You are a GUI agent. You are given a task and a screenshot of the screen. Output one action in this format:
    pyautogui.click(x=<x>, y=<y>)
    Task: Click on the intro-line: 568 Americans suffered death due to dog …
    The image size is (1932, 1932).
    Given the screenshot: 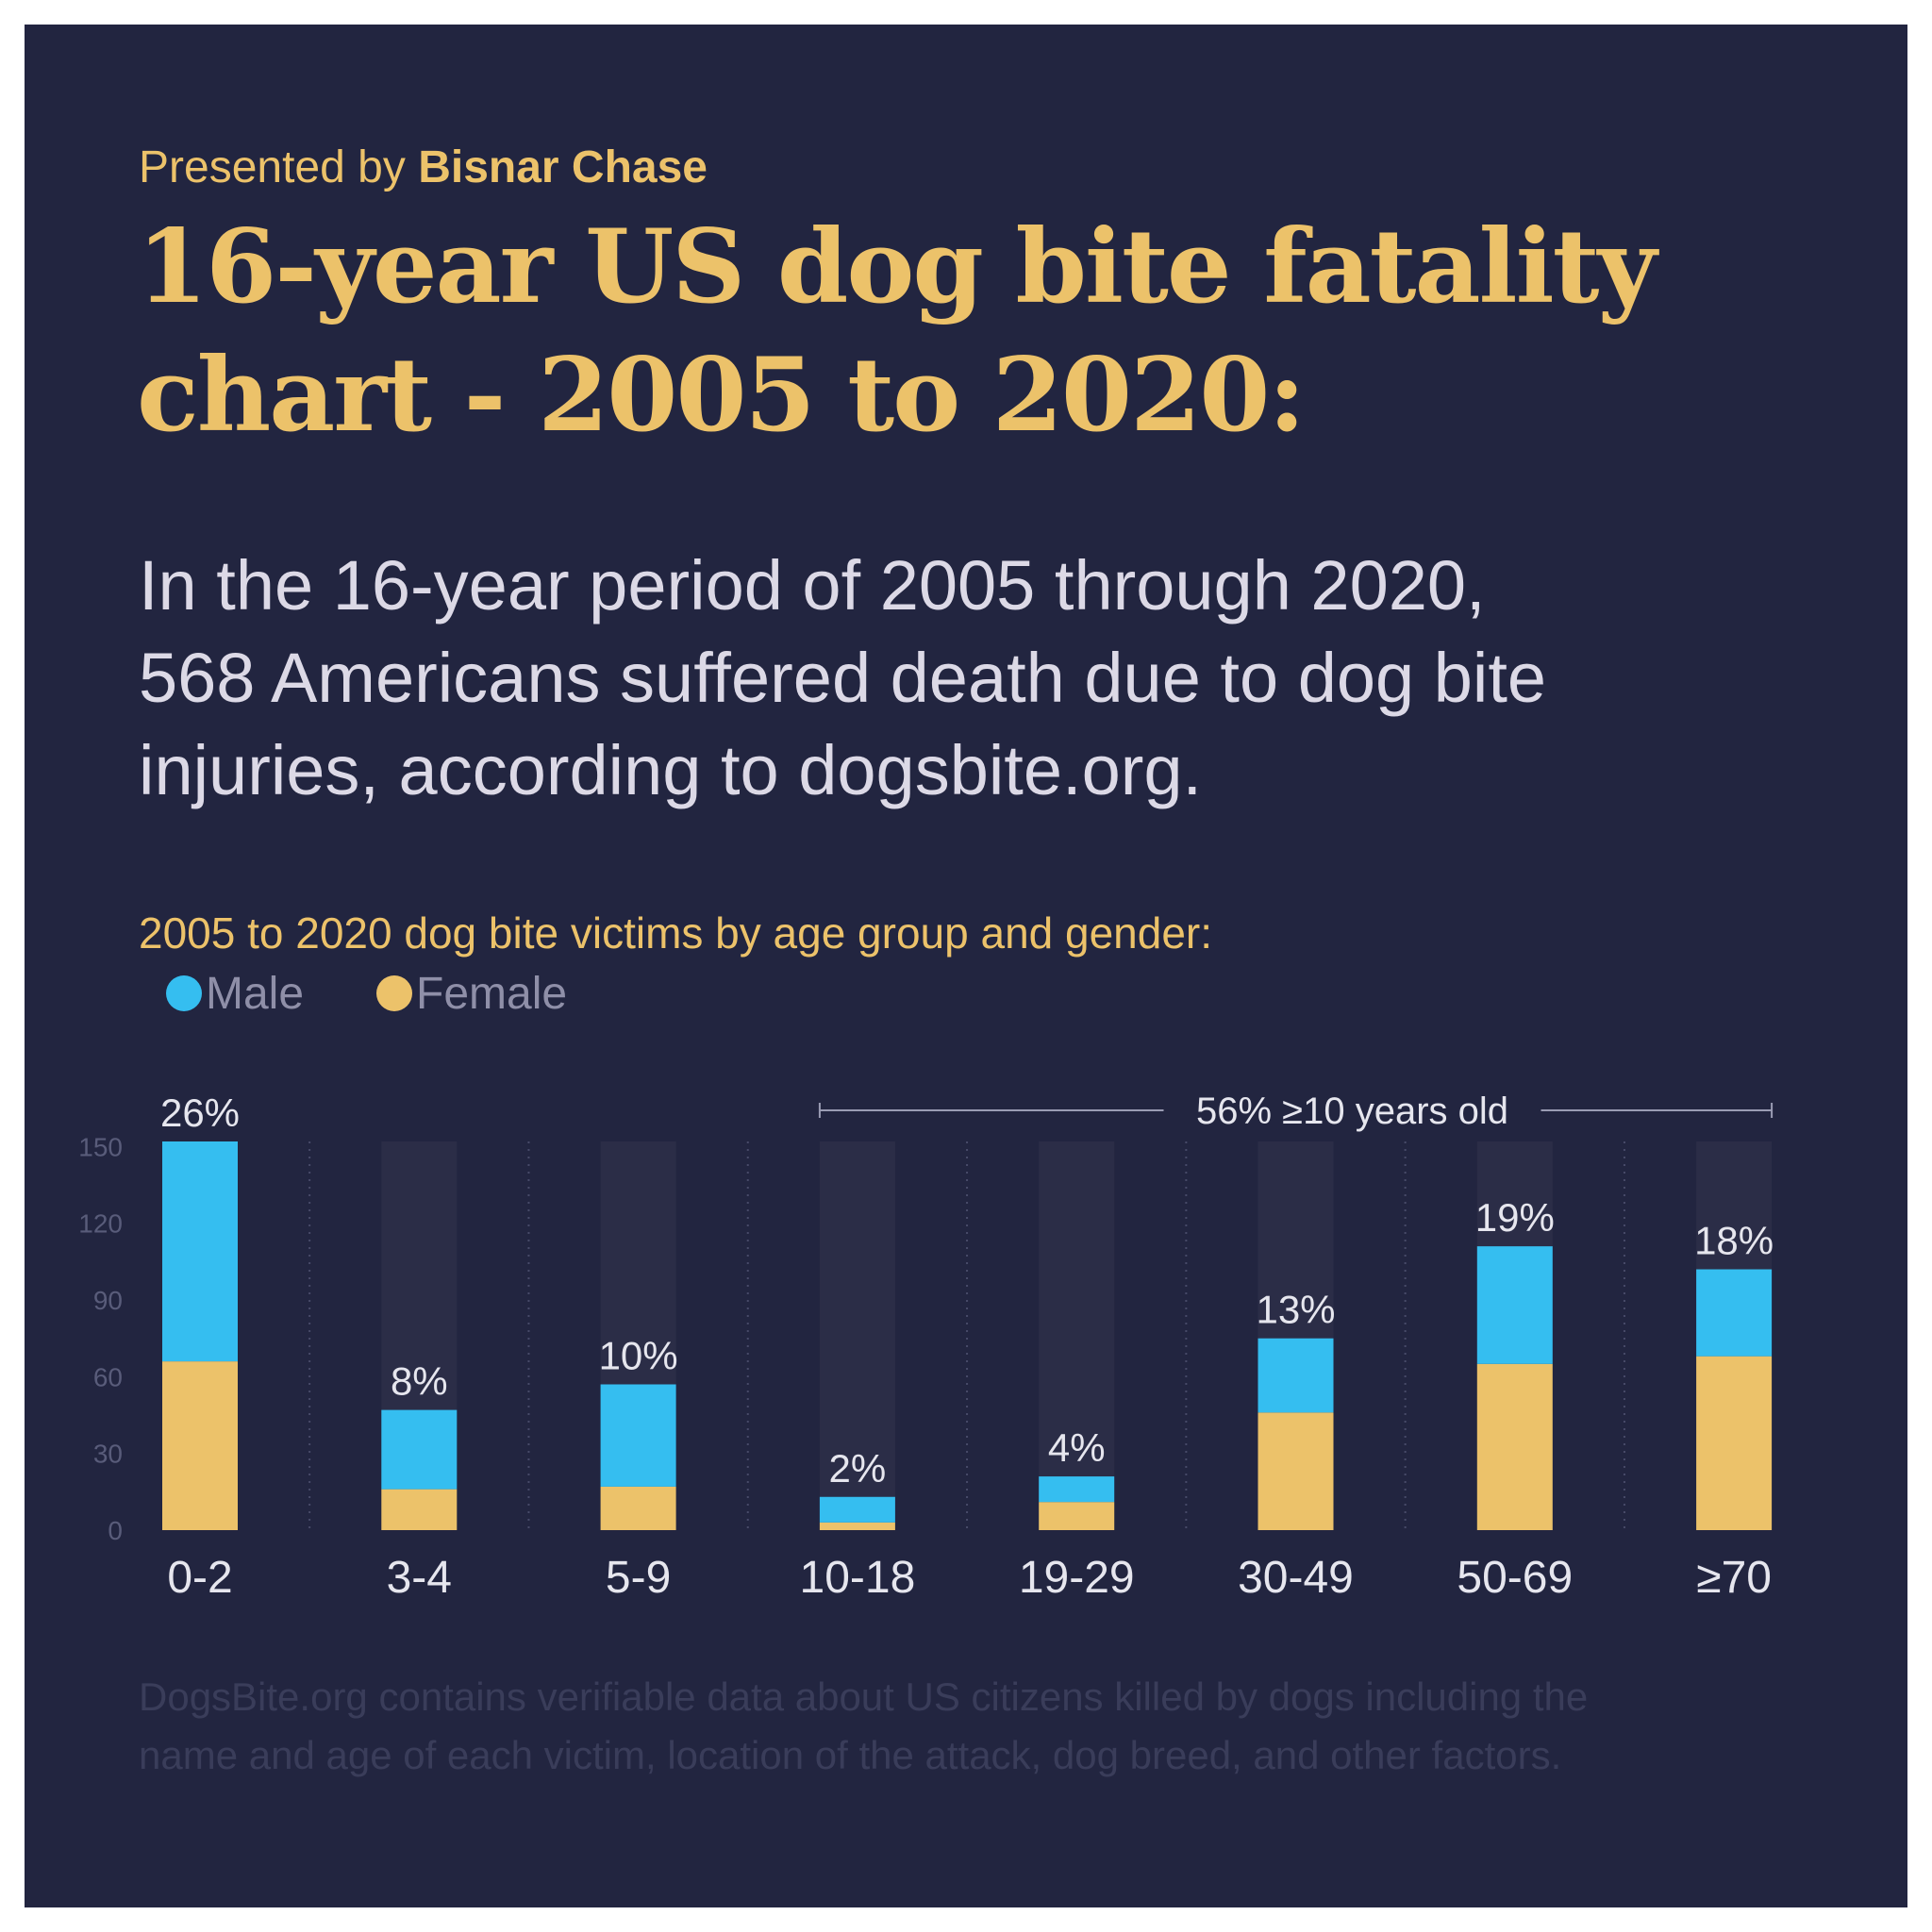 What is the action you would take?
    pyautogui.click(x=843, y=678)
    